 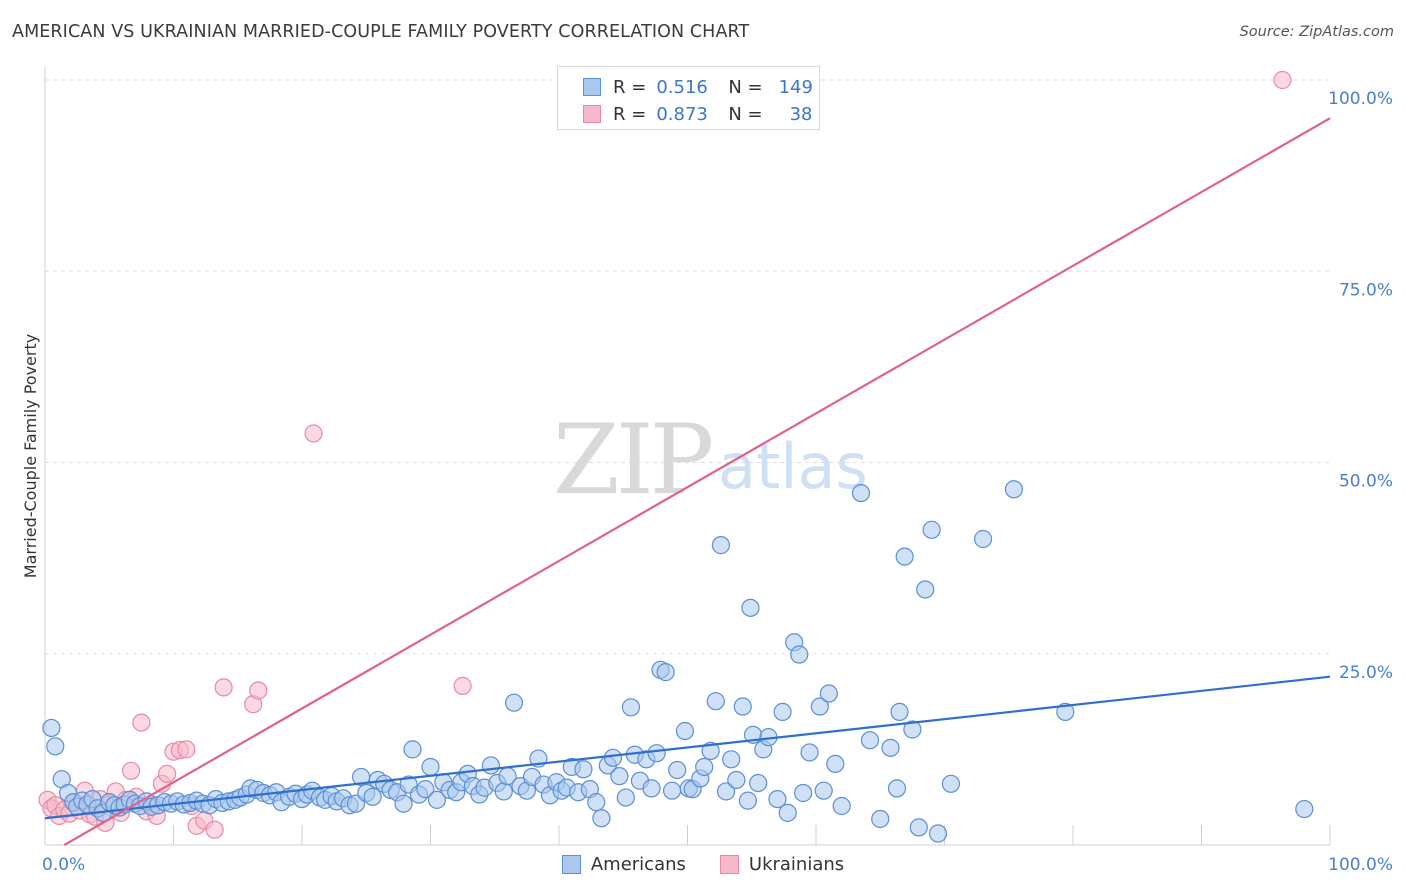 I want to click on legend-item-ukrainians: Ukrainians, so click(x=782, y=864).